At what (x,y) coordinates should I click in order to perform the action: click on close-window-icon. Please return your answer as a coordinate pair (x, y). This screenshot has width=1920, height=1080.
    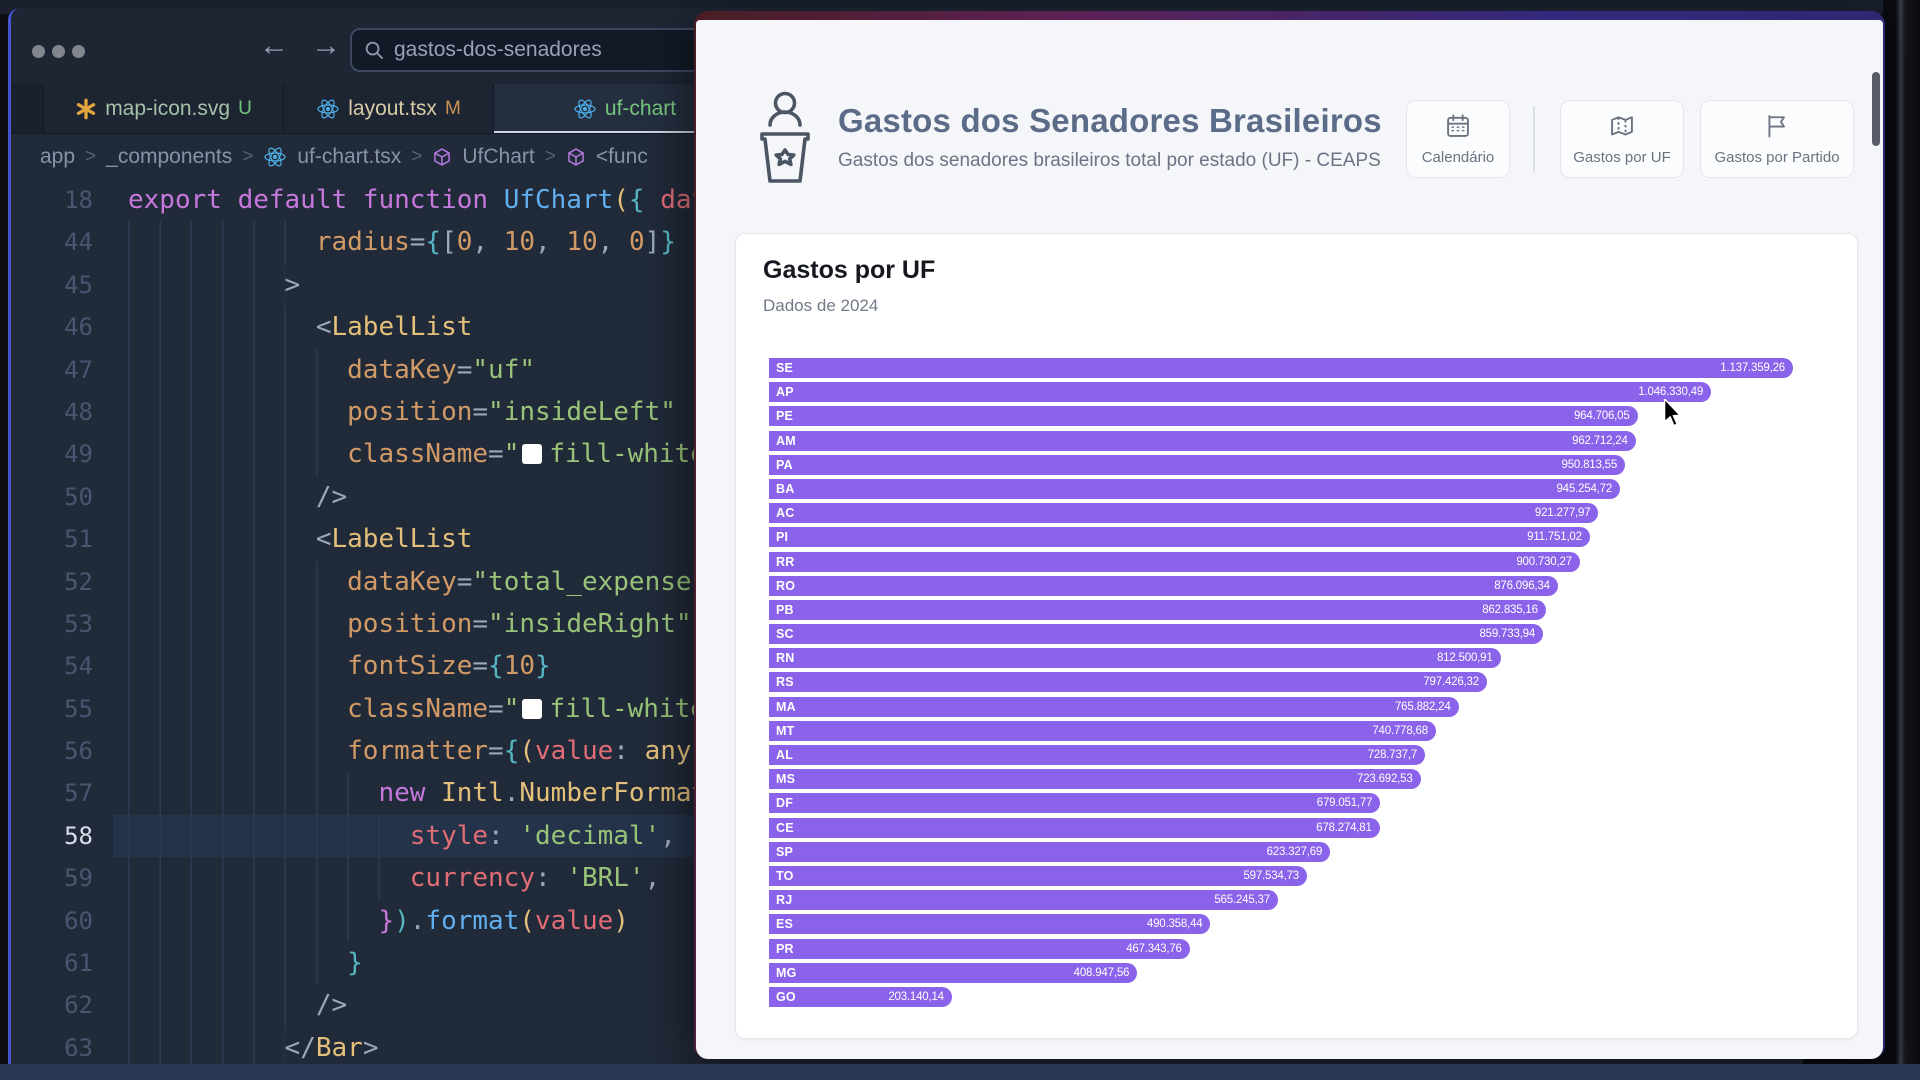
    Looking at the image, I should click on (38, 51).